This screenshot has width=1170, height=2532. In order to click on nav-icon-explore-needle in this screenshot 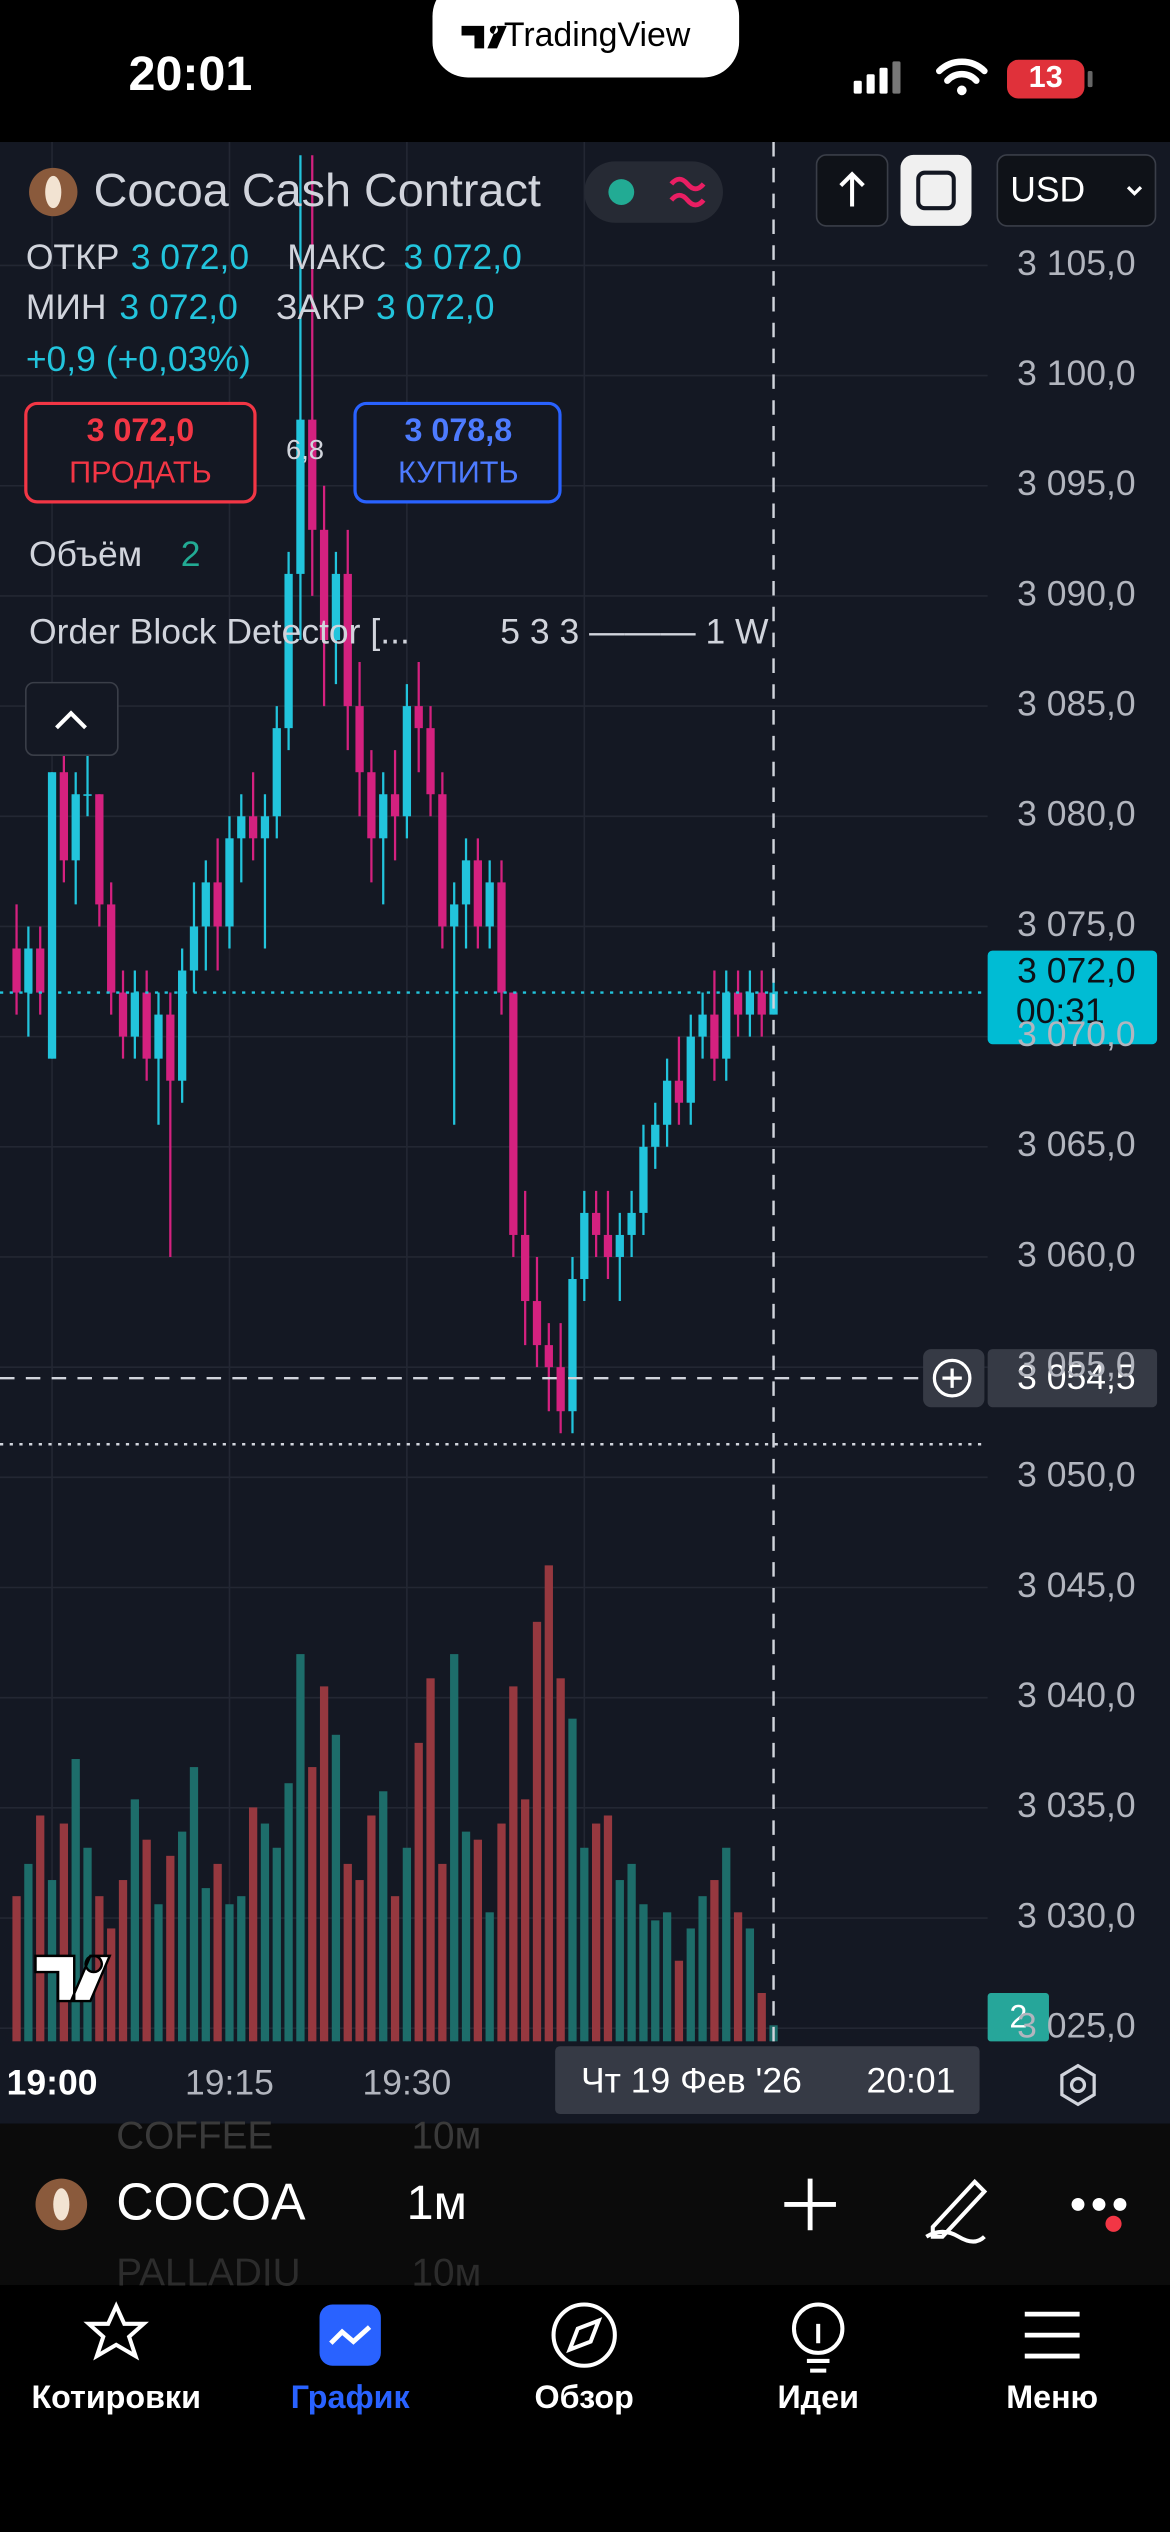, I will do `click(584, 2335)`.